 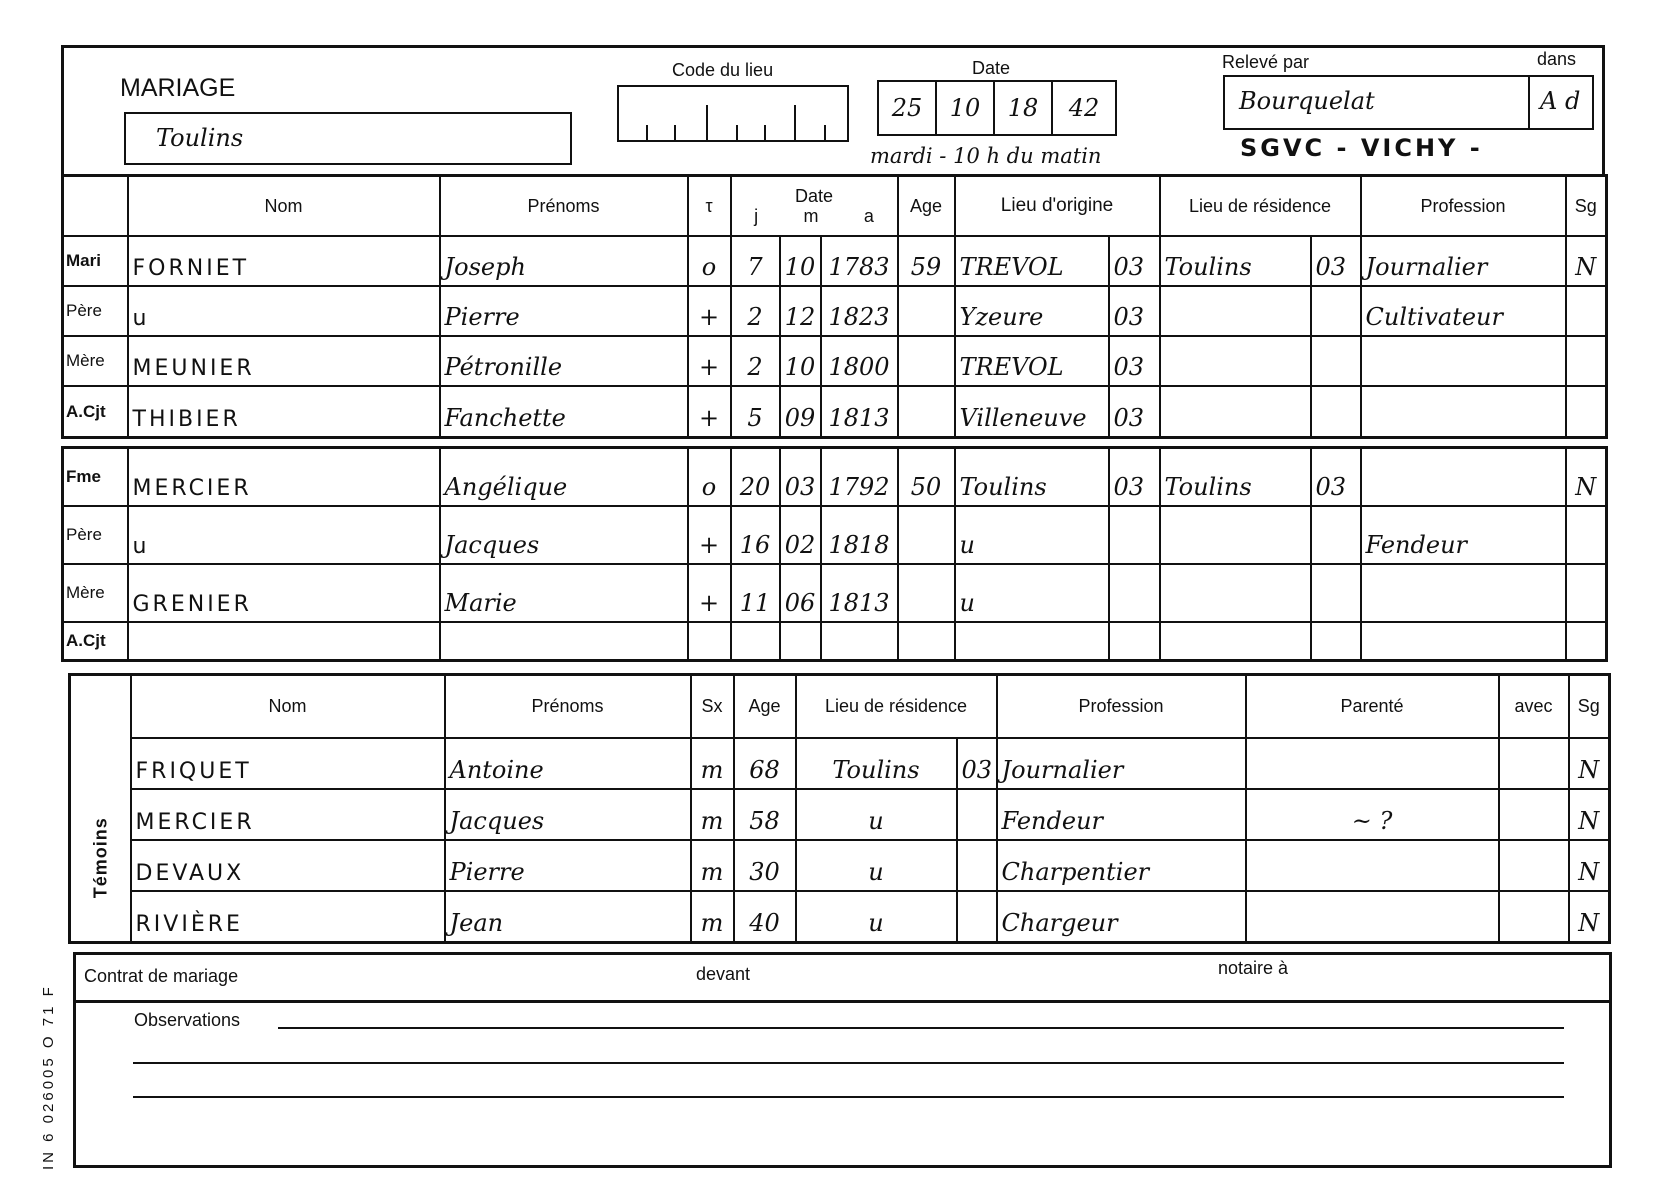 What do you see at coordinates (1463, 311) in the screenshot?
I see `profession-cell: Cultivateur` at bounding box center [1463, 311].